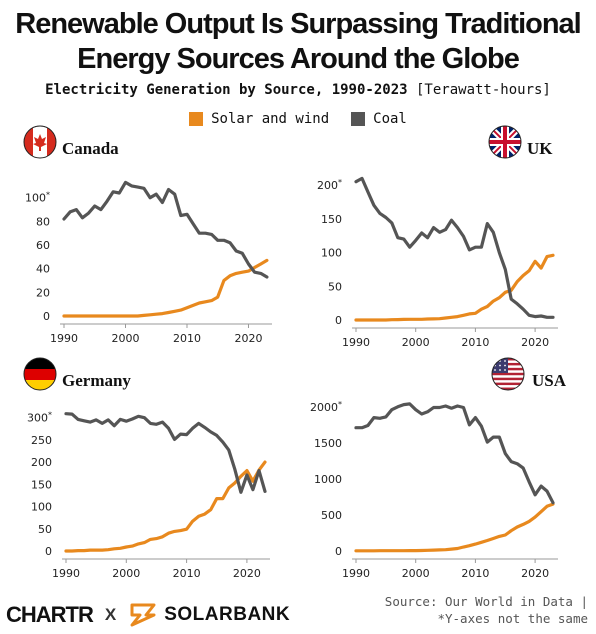 This screenshot has width=596, height=634. Describe the element at coordinates (454, 453) in the screenshot. I see `series-line-coal-usa` at that location.